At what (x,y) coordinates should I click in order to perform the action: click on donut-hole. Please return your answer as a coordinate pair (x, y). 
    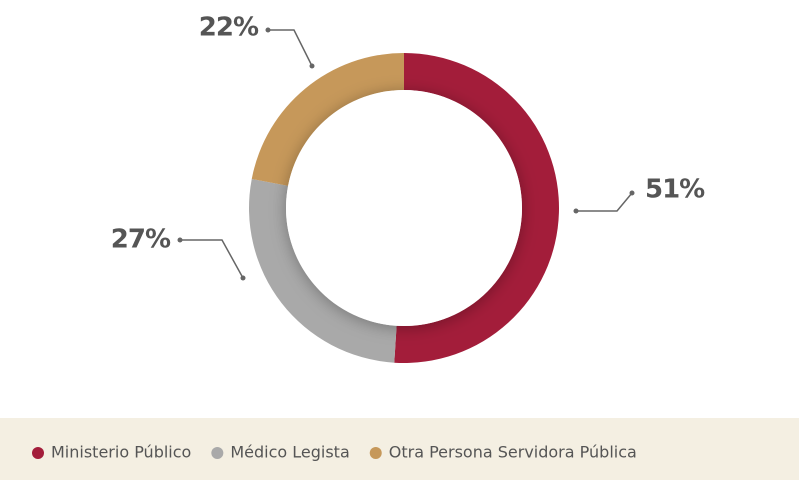
    Looking at the image, I should click on (404, 208).